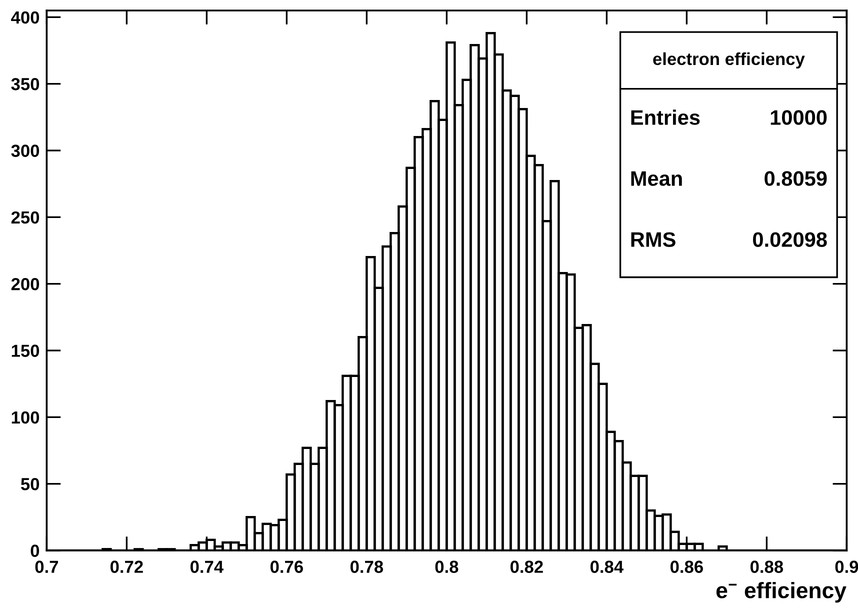  What do you see at coordinates (25, 150) in the screenshot?
I see `y-tick-label: 300` at bounding box center [25, 150].